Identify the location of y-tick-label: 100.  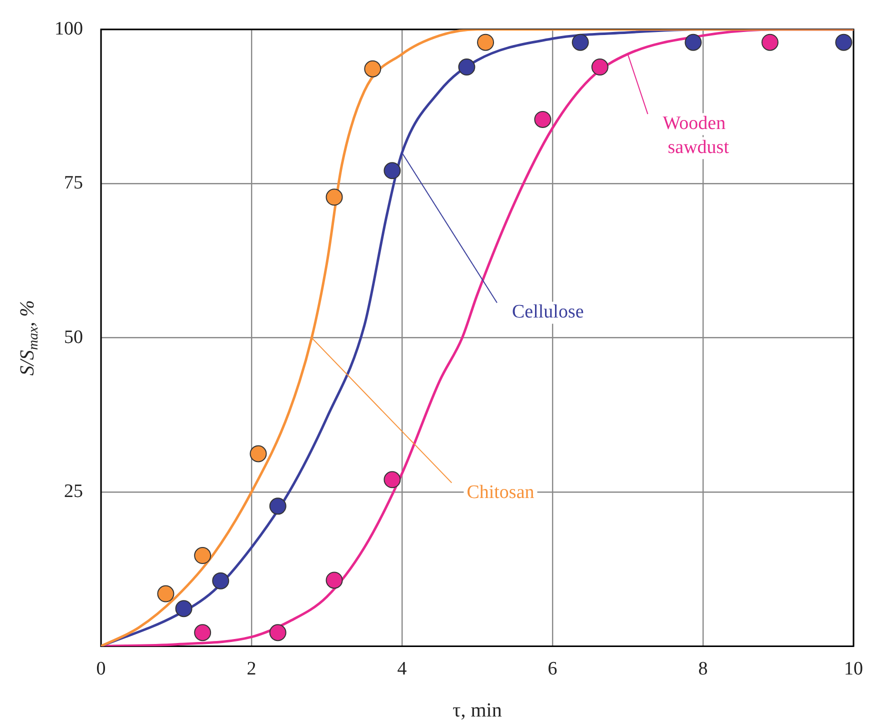
(68, 29).